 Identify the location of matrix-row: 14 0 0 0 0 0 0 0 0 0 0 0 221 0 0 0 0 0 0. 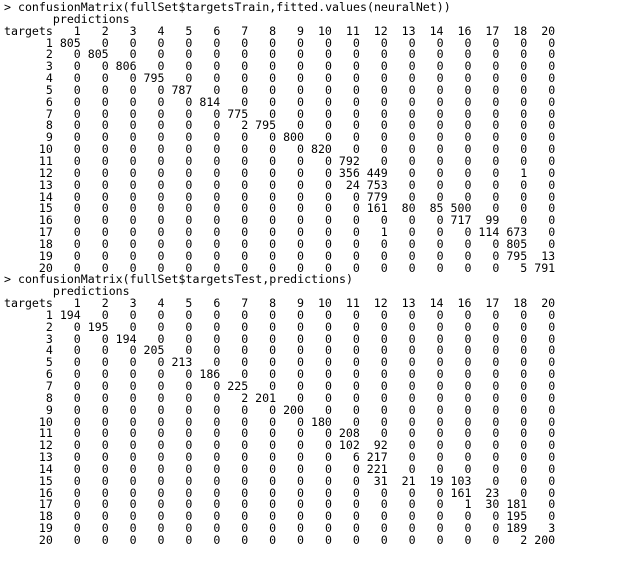
(311, 468).